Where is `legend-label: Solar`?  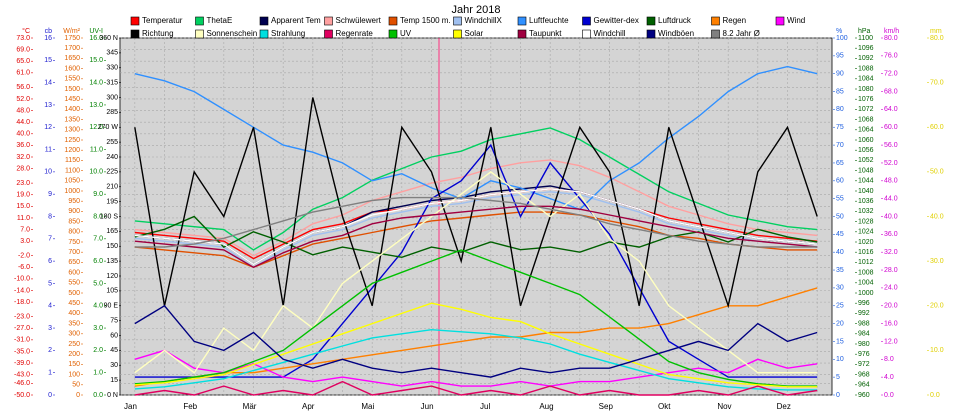 legend-label: Solar is located at coordinates (474, 33).